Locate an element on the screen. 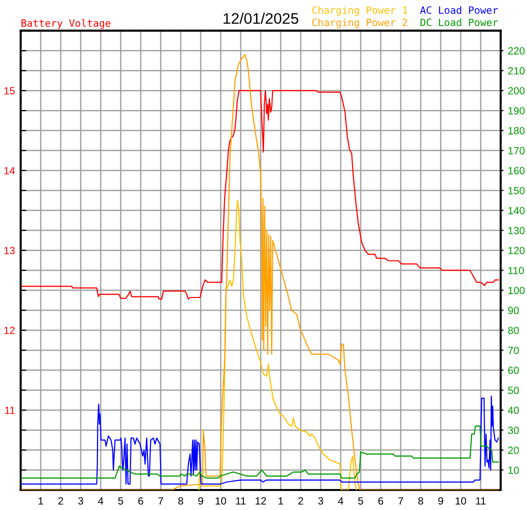  y2-tick-label: 190 is located at coordinates (516, 110).